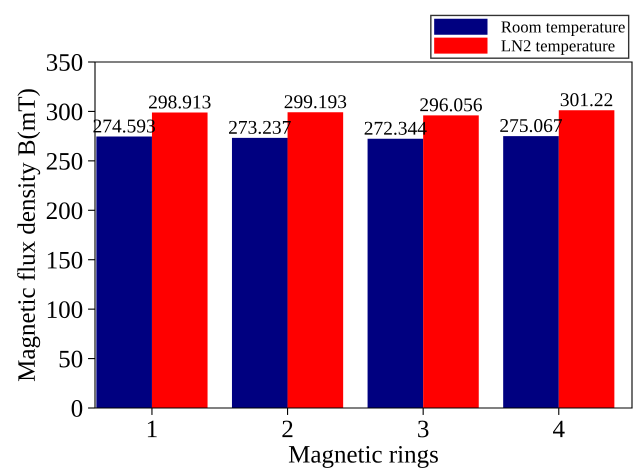 This screenshot has width=637, height=471. What do you see at coordinates (423, 429) in the screenshot?
I see `x-tick-label: 3` at bounding box center [423, 429].